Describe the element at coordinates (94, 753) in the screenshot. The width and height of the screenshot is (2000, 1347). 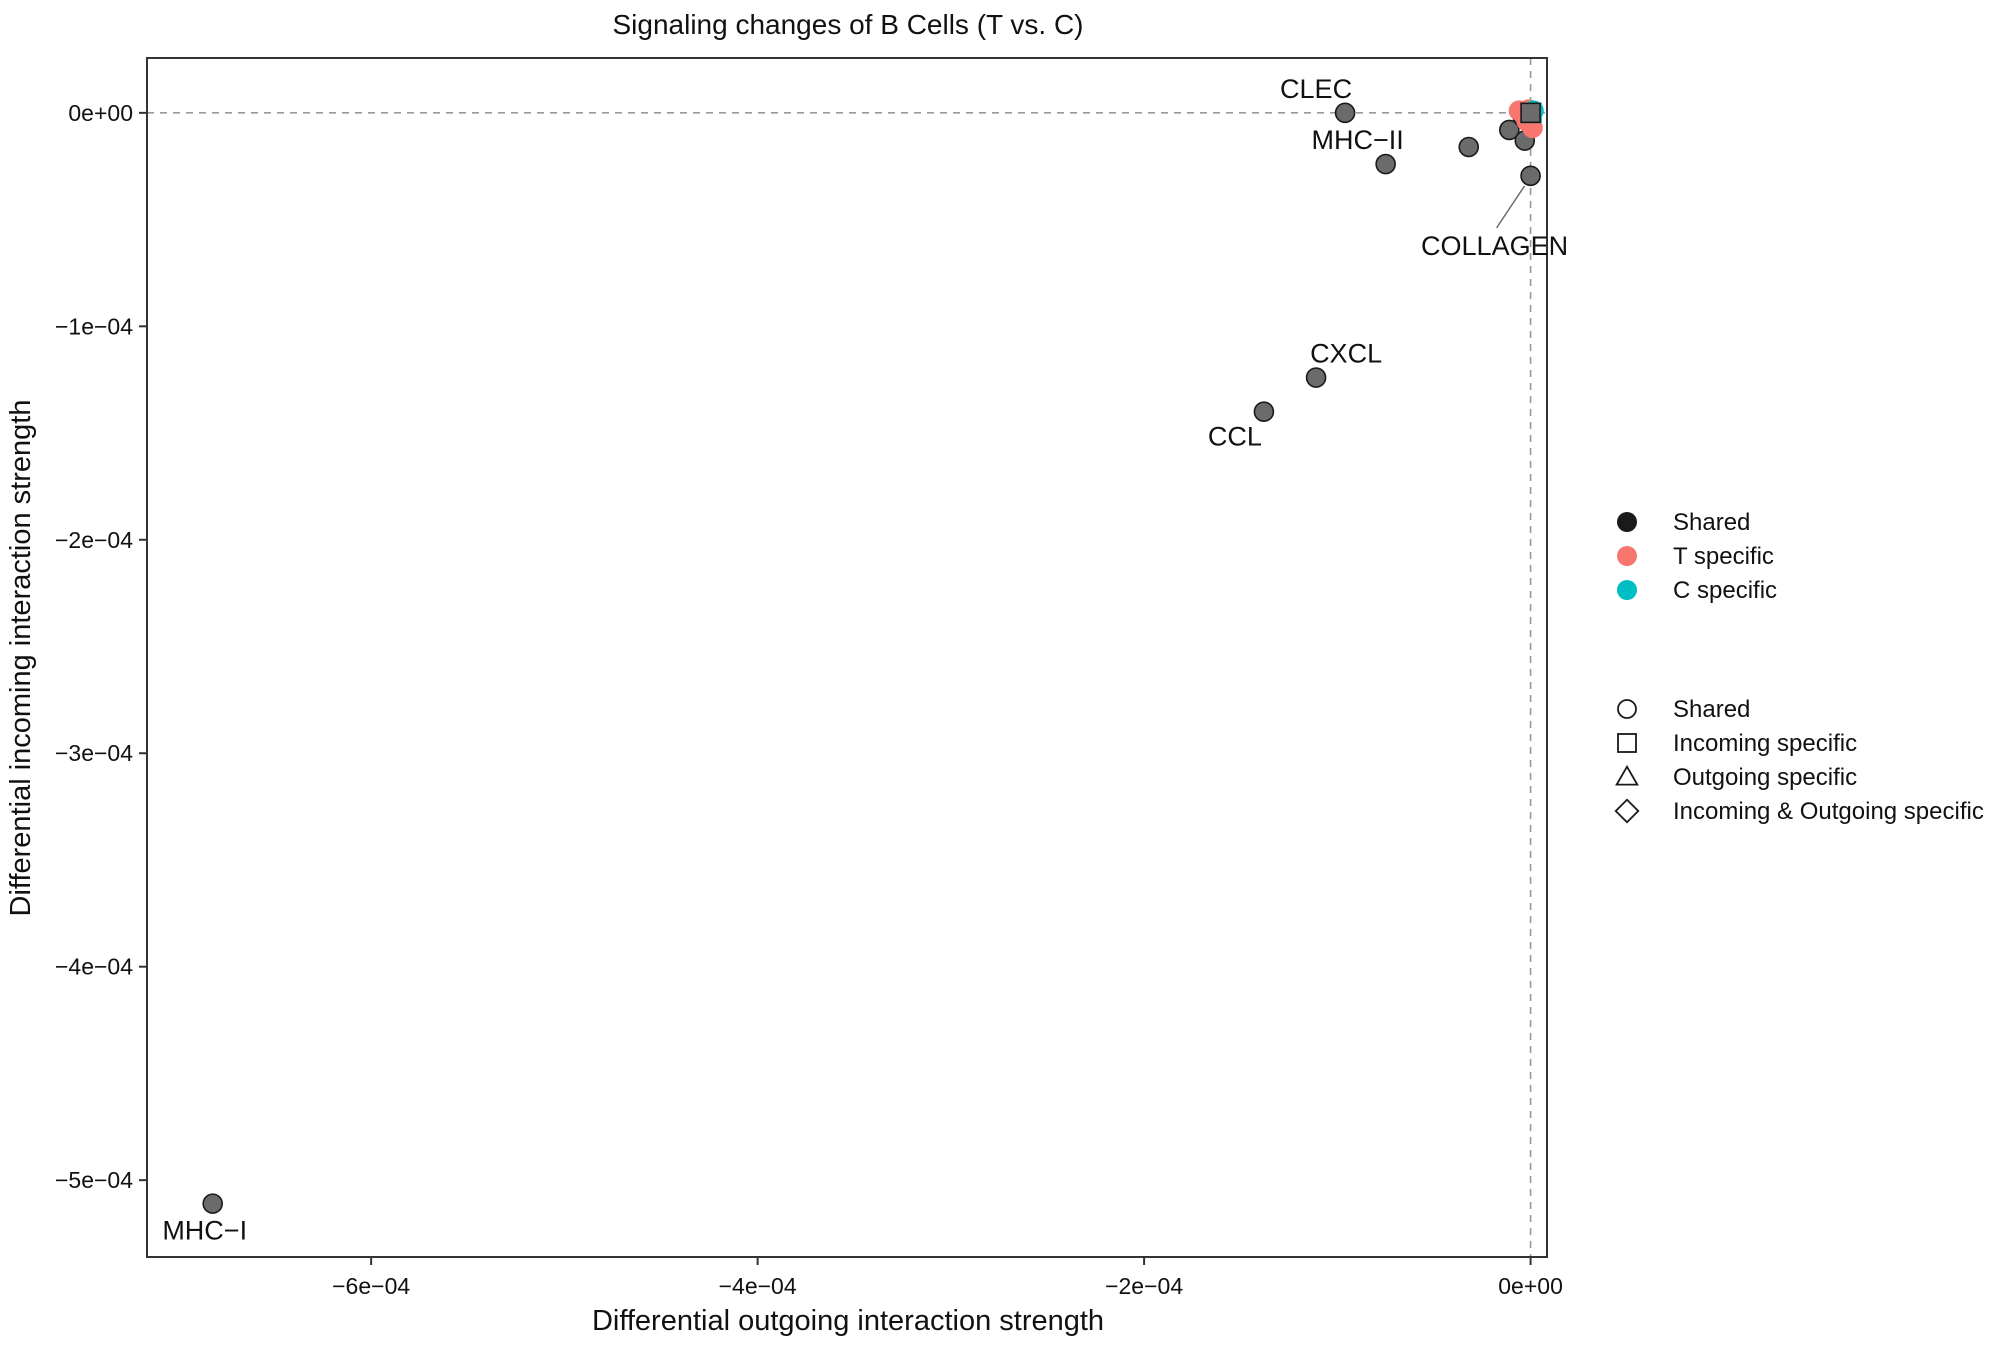
I see `y-tick-label: −3e−04` at that location.